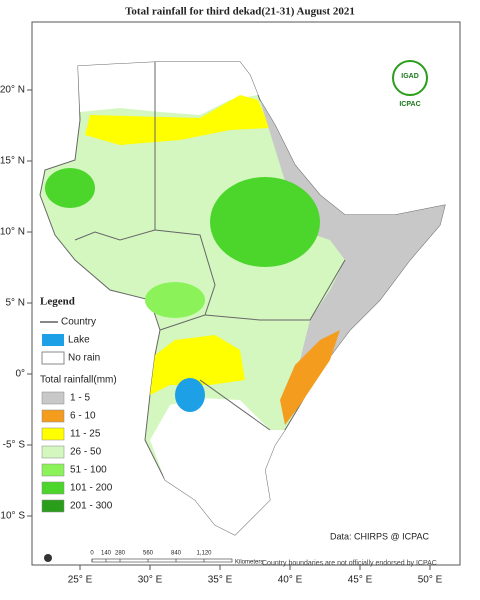  Describe the element at coordinates (379, 536) in the screenshot. I see `credit: Data: CHIRPS @ ICPAC` at that location.